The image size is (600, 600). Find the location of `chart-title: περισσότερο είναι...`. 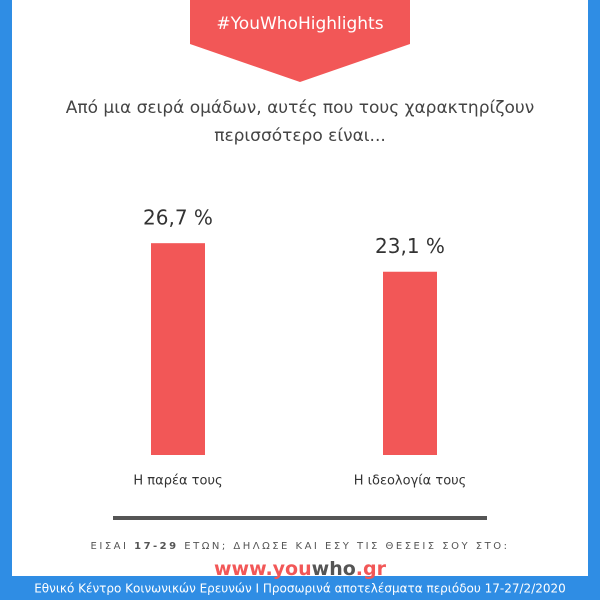

chart-title: περισσότερο είναι... is located at coordinates (300, 136).